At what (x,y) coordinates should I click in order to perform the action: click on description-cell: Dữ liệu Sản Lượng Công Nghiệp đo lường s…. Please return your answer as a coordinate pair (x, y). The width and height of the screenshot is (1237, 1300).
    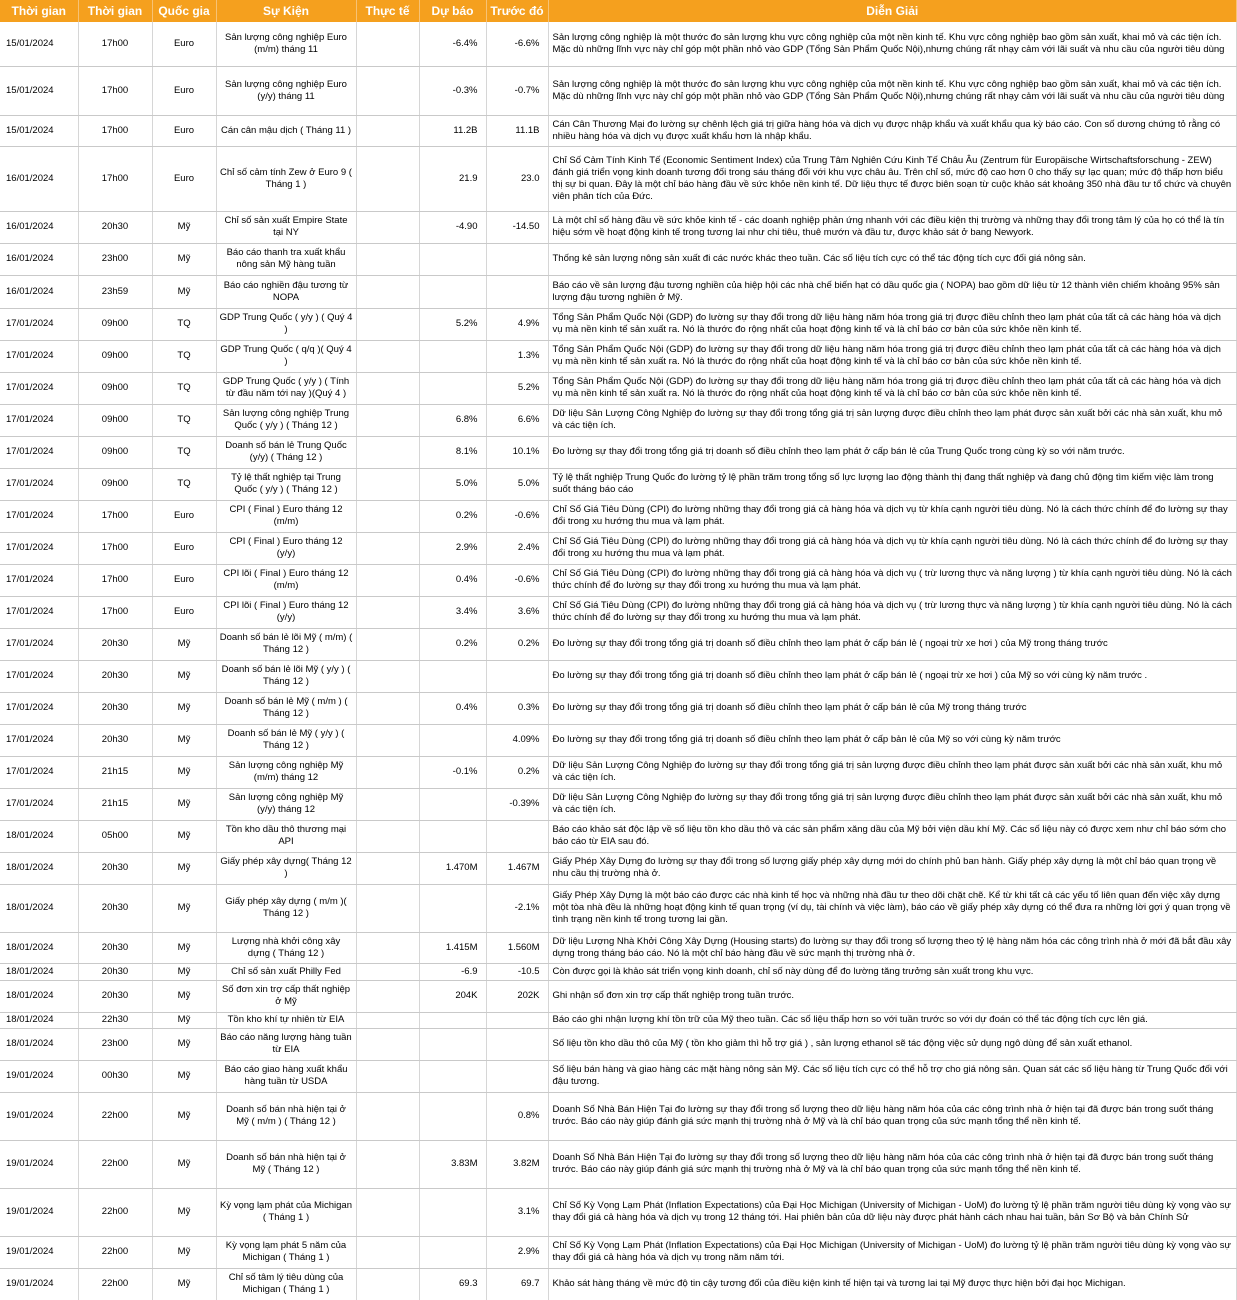
    Looking at the image, I should click on (892, 420).